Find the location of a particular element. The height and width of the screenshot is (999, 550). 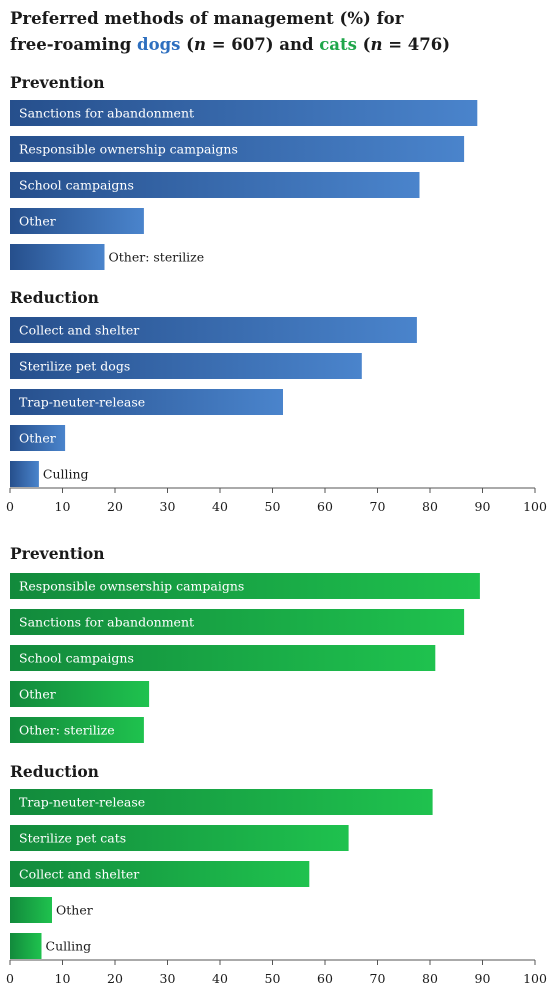

cats-x-tick-label-10: 10 is located at coordinates (63, 978).